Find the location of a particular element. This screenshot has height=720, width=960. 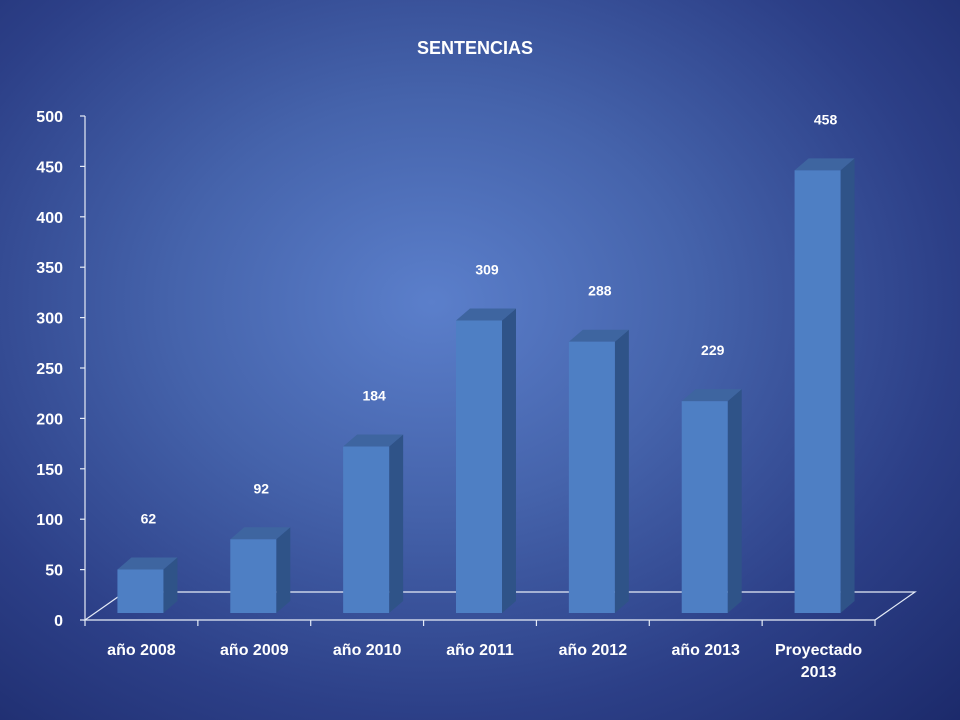

chart-title: SENTENCIAS is located at coordinates (475, 48).